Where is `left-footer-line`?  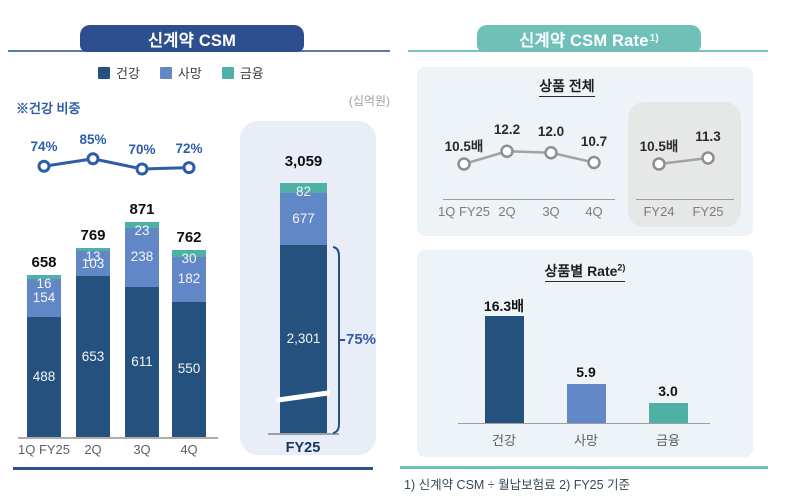
left-footer-line is located at coordinates (193, 468).